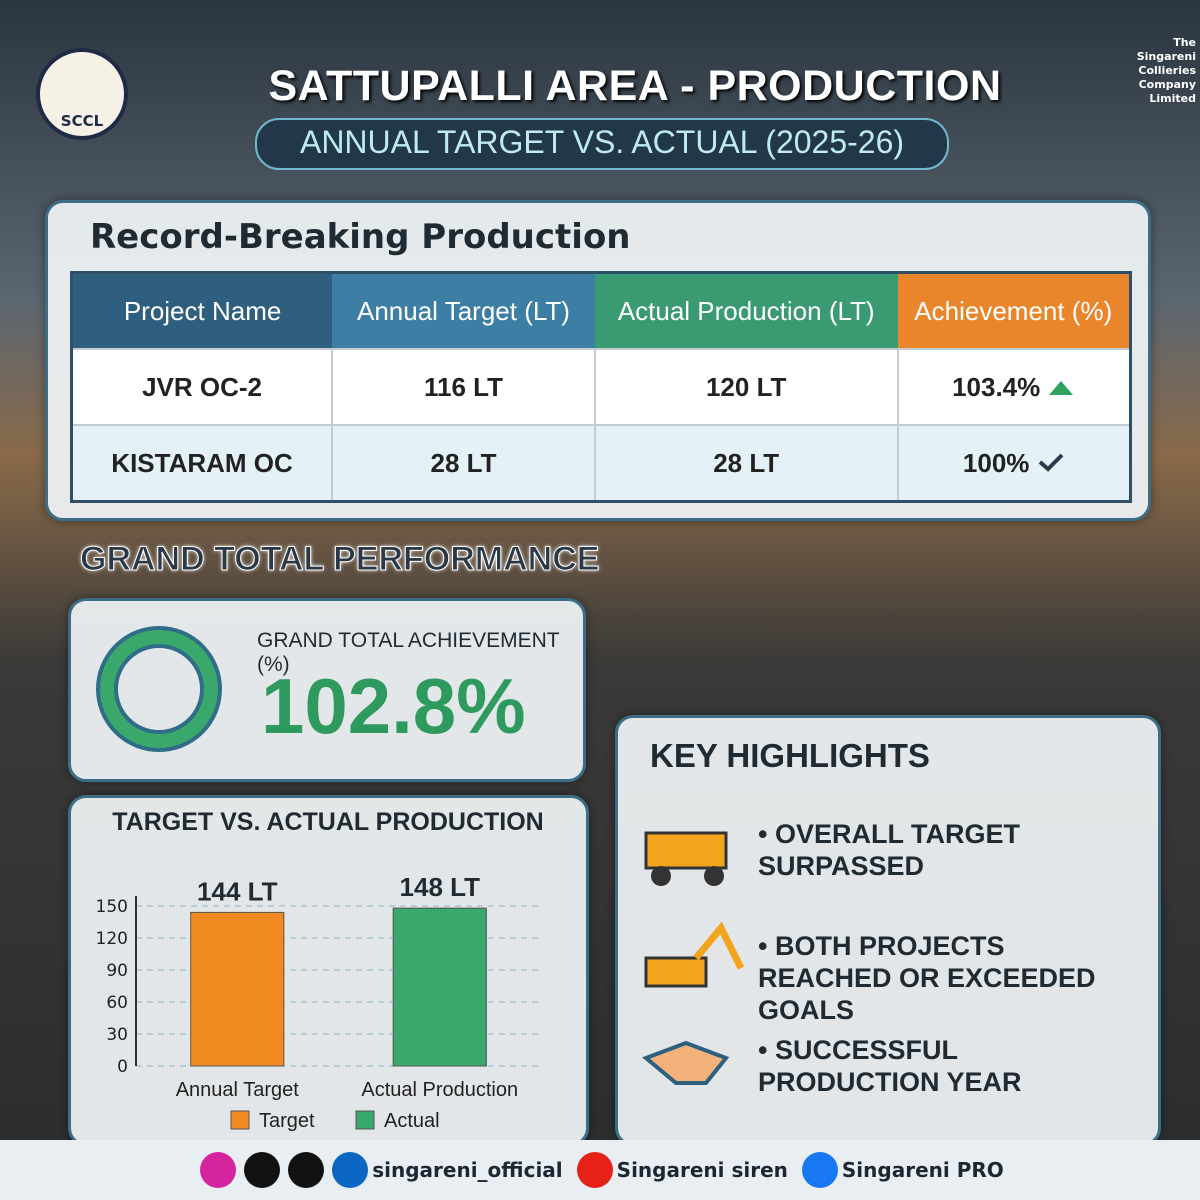 This screenshot has width=1200, height=1200. What do you see at coordinates (238, 1090) in the screenshot?
I see `x-tick-label: Annual Target` at bounding box center [238, 1090].